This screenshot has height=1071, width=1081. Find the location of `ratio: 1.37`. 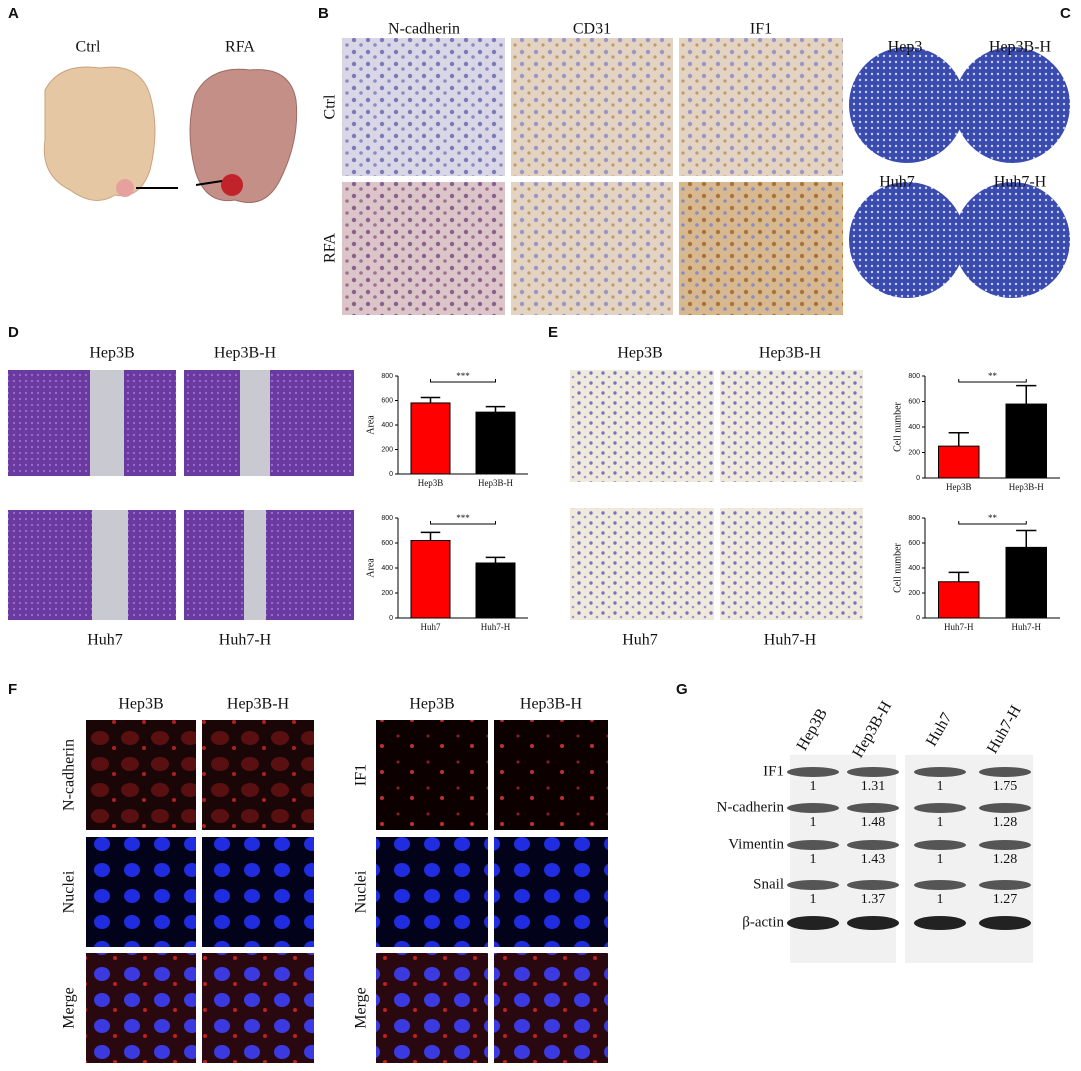

ratio: 1.37 is located at coordinates (873, 899).